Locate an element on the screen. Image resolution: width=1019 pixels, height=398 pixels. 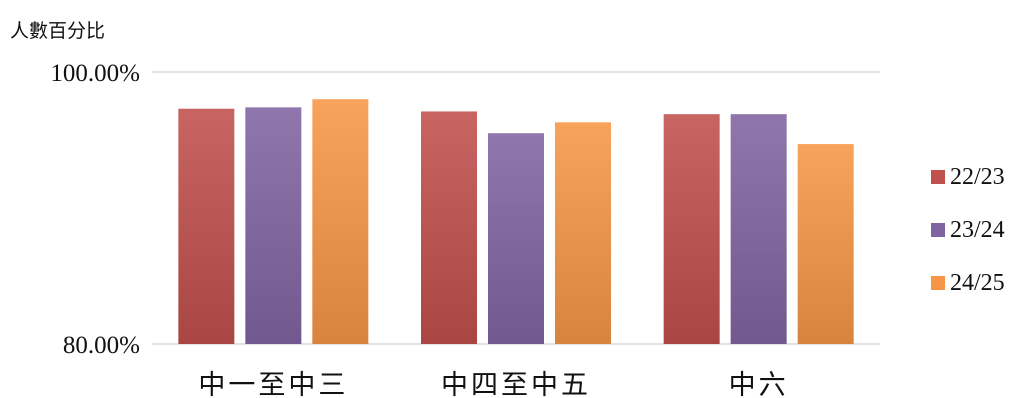
y-tick-label: 100.00% is located at coordinates (95, 73).